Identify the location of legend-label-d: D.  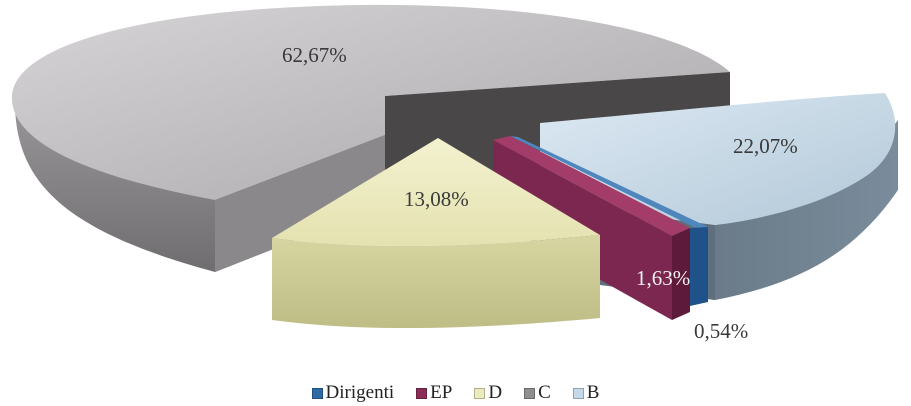
(495, 392).